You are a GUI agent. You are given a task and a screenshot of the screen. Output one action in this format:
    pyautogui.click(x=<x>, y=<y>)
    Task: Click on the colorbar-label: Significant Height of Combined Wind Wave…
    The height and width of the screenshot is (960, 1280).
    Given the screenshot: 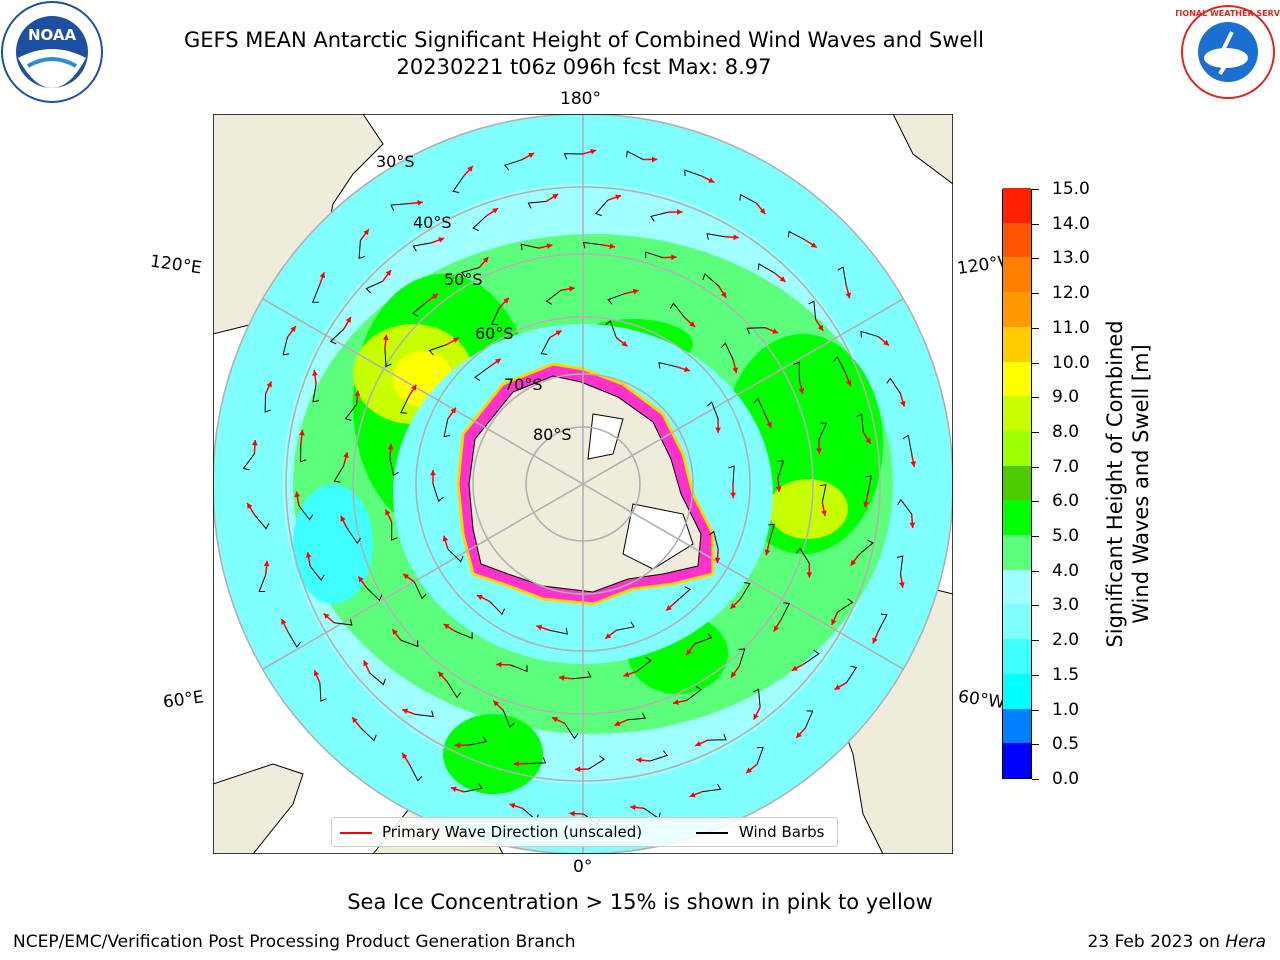 What is the action you would take?
    pyautogui.click(x=1128, y=483)
    